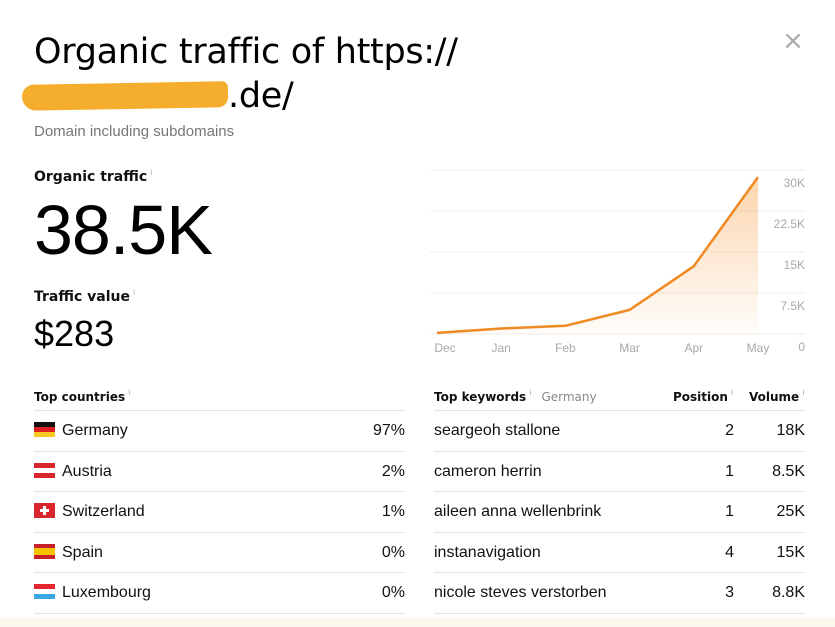 The width and height of the screenshot is (835, 627). I want to click on x-tick-label: May, so click(758, 348).